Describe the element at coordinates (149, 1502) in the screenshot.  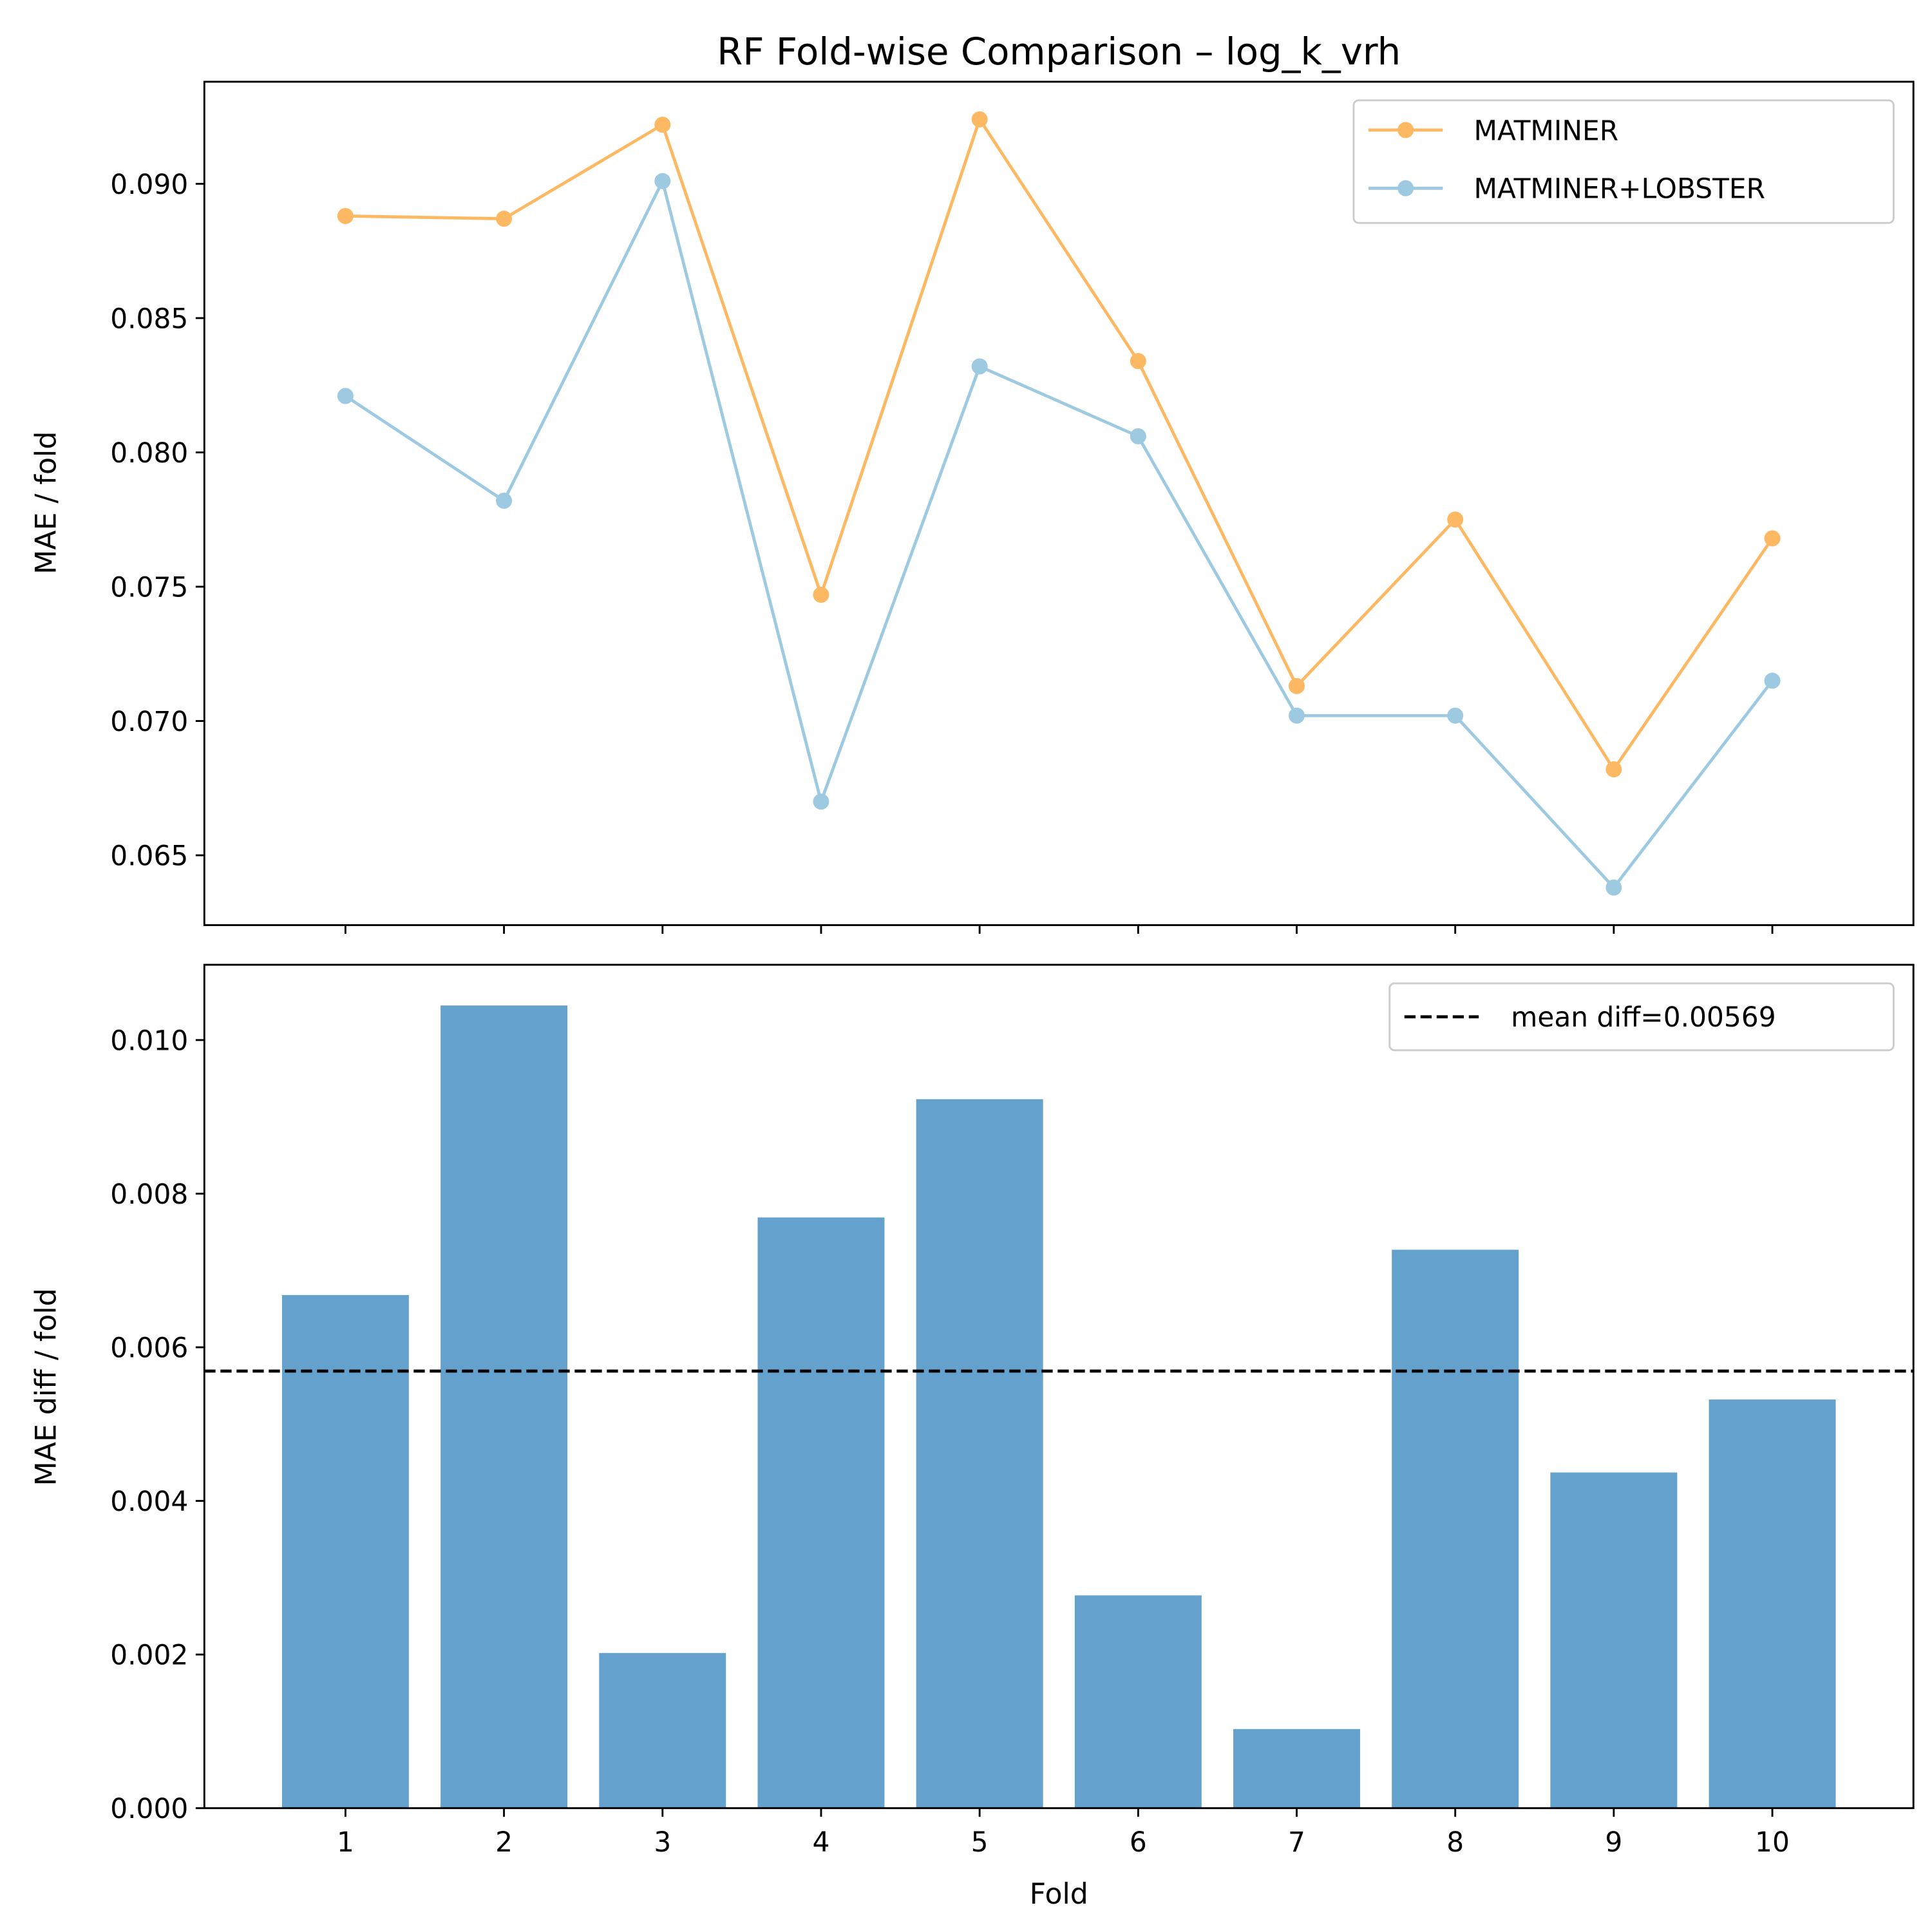
I see `y-tick-label: 0.004` at that location.